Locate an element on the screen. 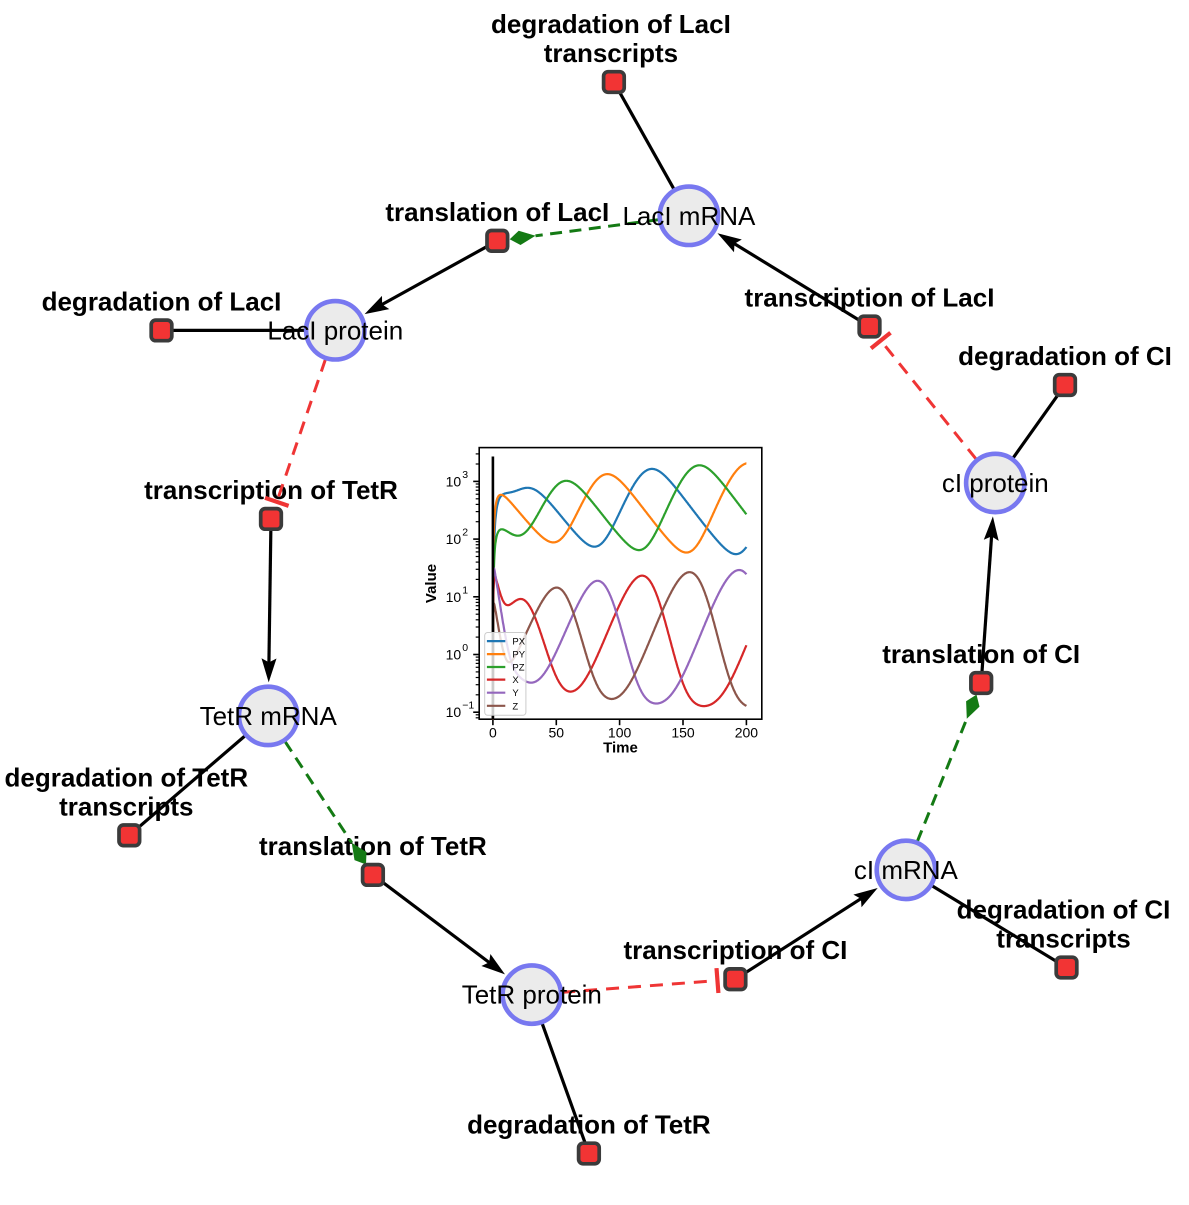 This screenshot has width=1189, height=1205. svg-text: 1 is located at coordinates (465, 590).